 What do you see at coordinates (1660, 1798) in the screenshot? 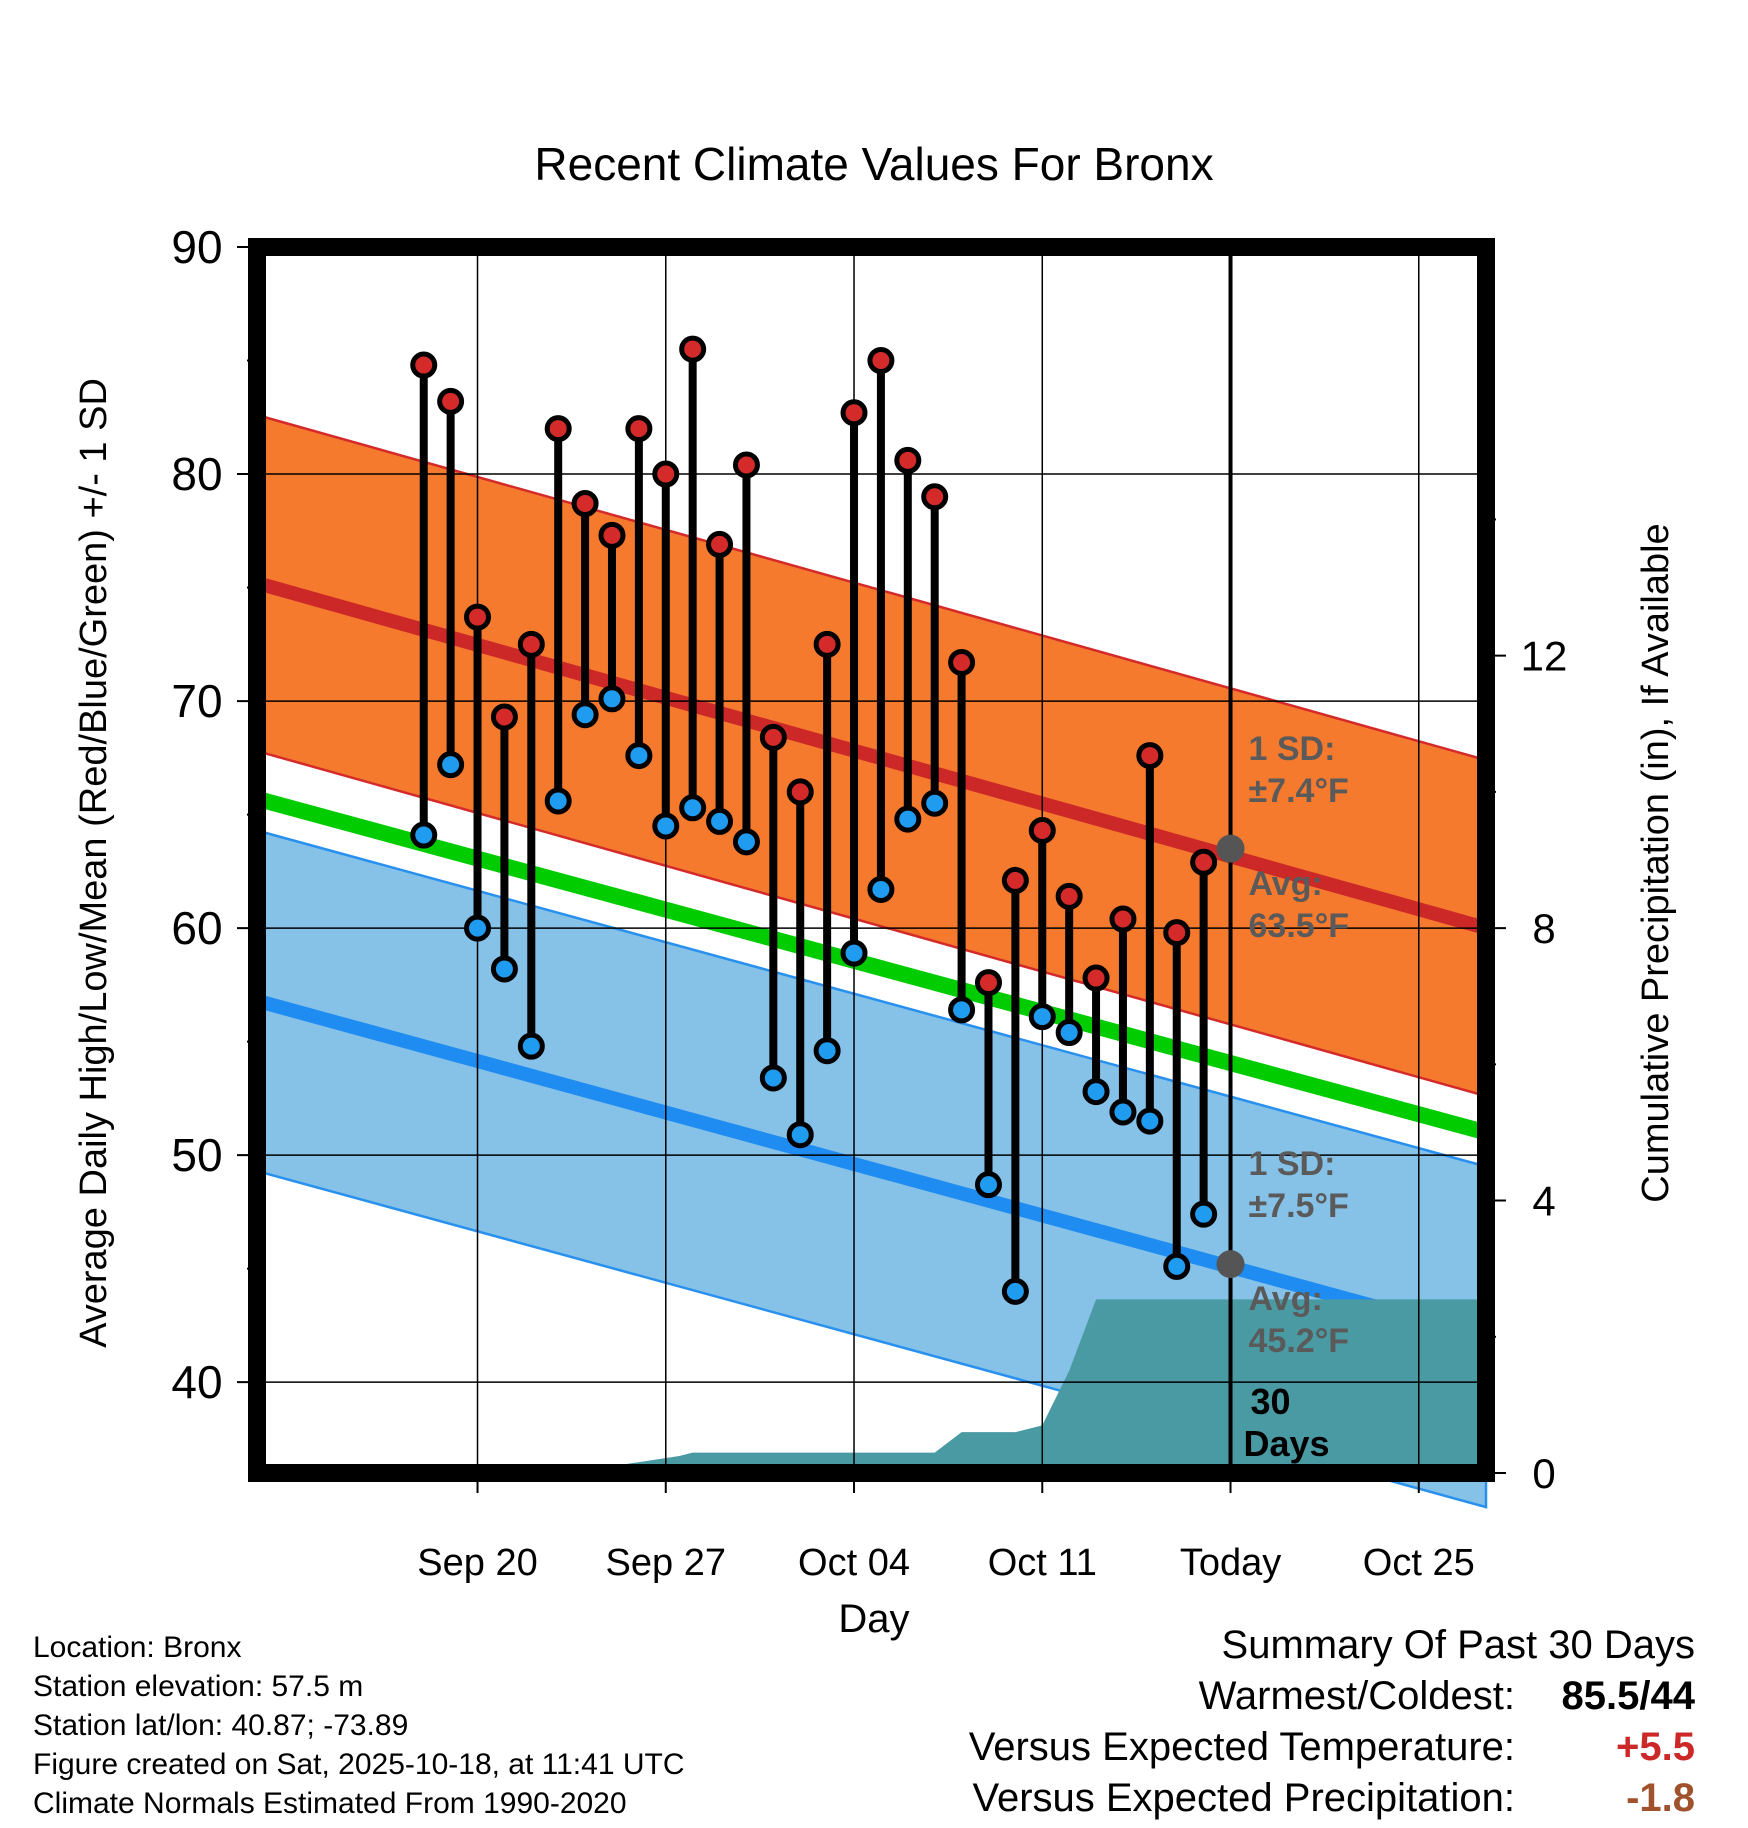
I see `precip-vs-expected-value: -1.8` at bounding box center [1660, 1798].